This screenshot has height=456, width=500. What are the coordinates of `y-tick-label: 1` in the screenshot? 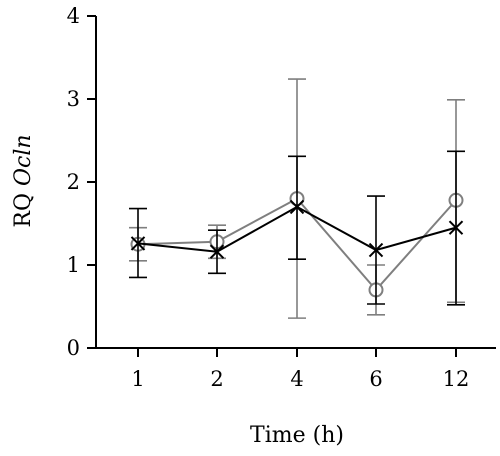 It's located at (73, 265).